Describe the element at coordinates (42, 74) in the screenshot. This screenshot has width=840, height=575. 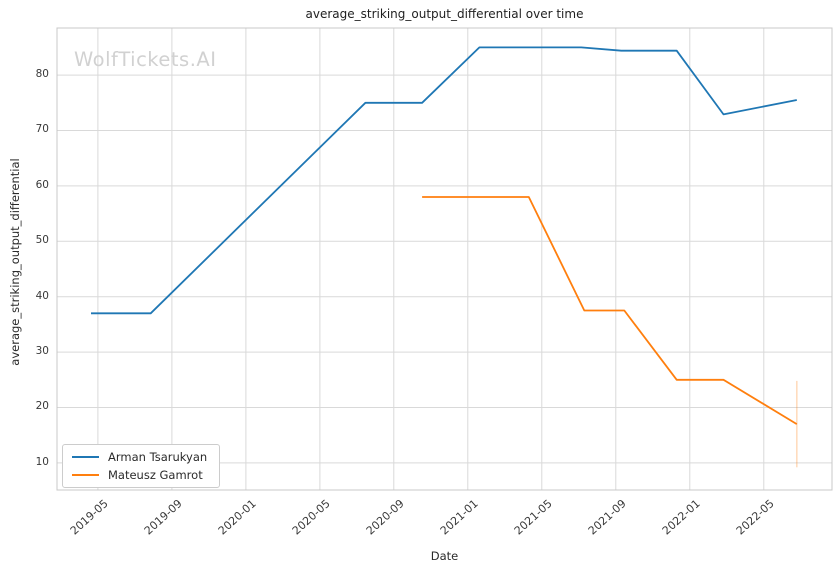
I see `y-tick-label: 80` at that location.